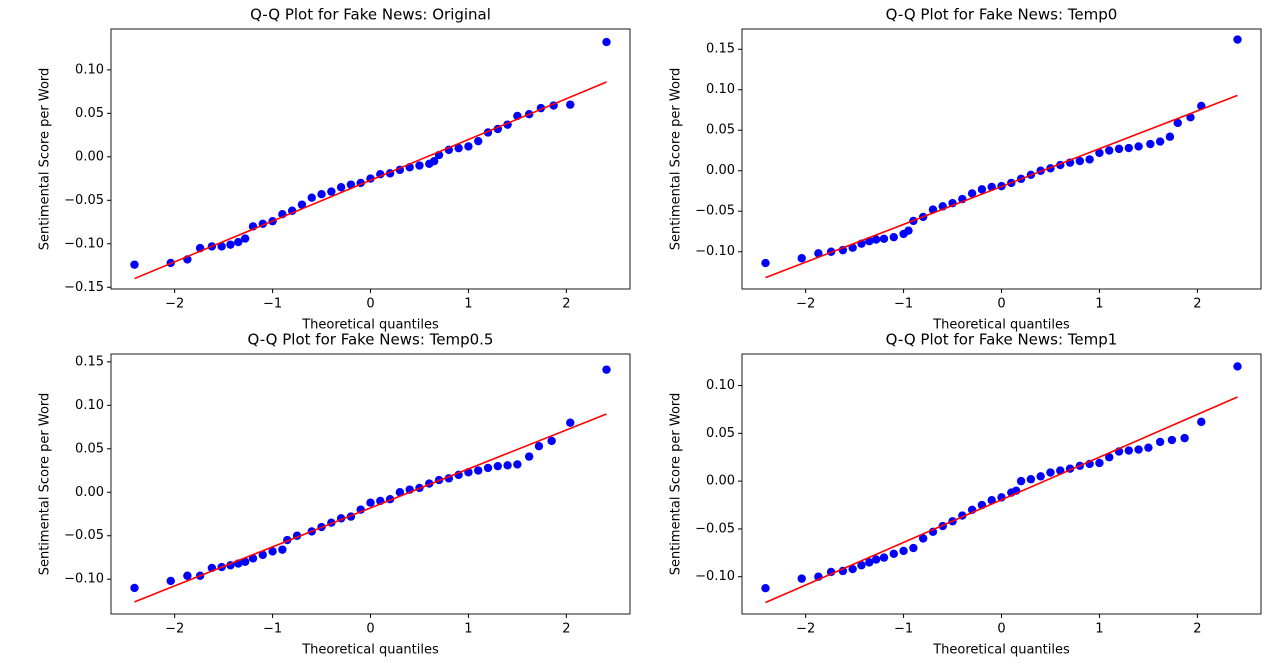 This screenshot has height=663, width=1280. Describe the element at coordinates (715, 576) in the screenshot. I see `y-tick-label: −0.10` at that location.